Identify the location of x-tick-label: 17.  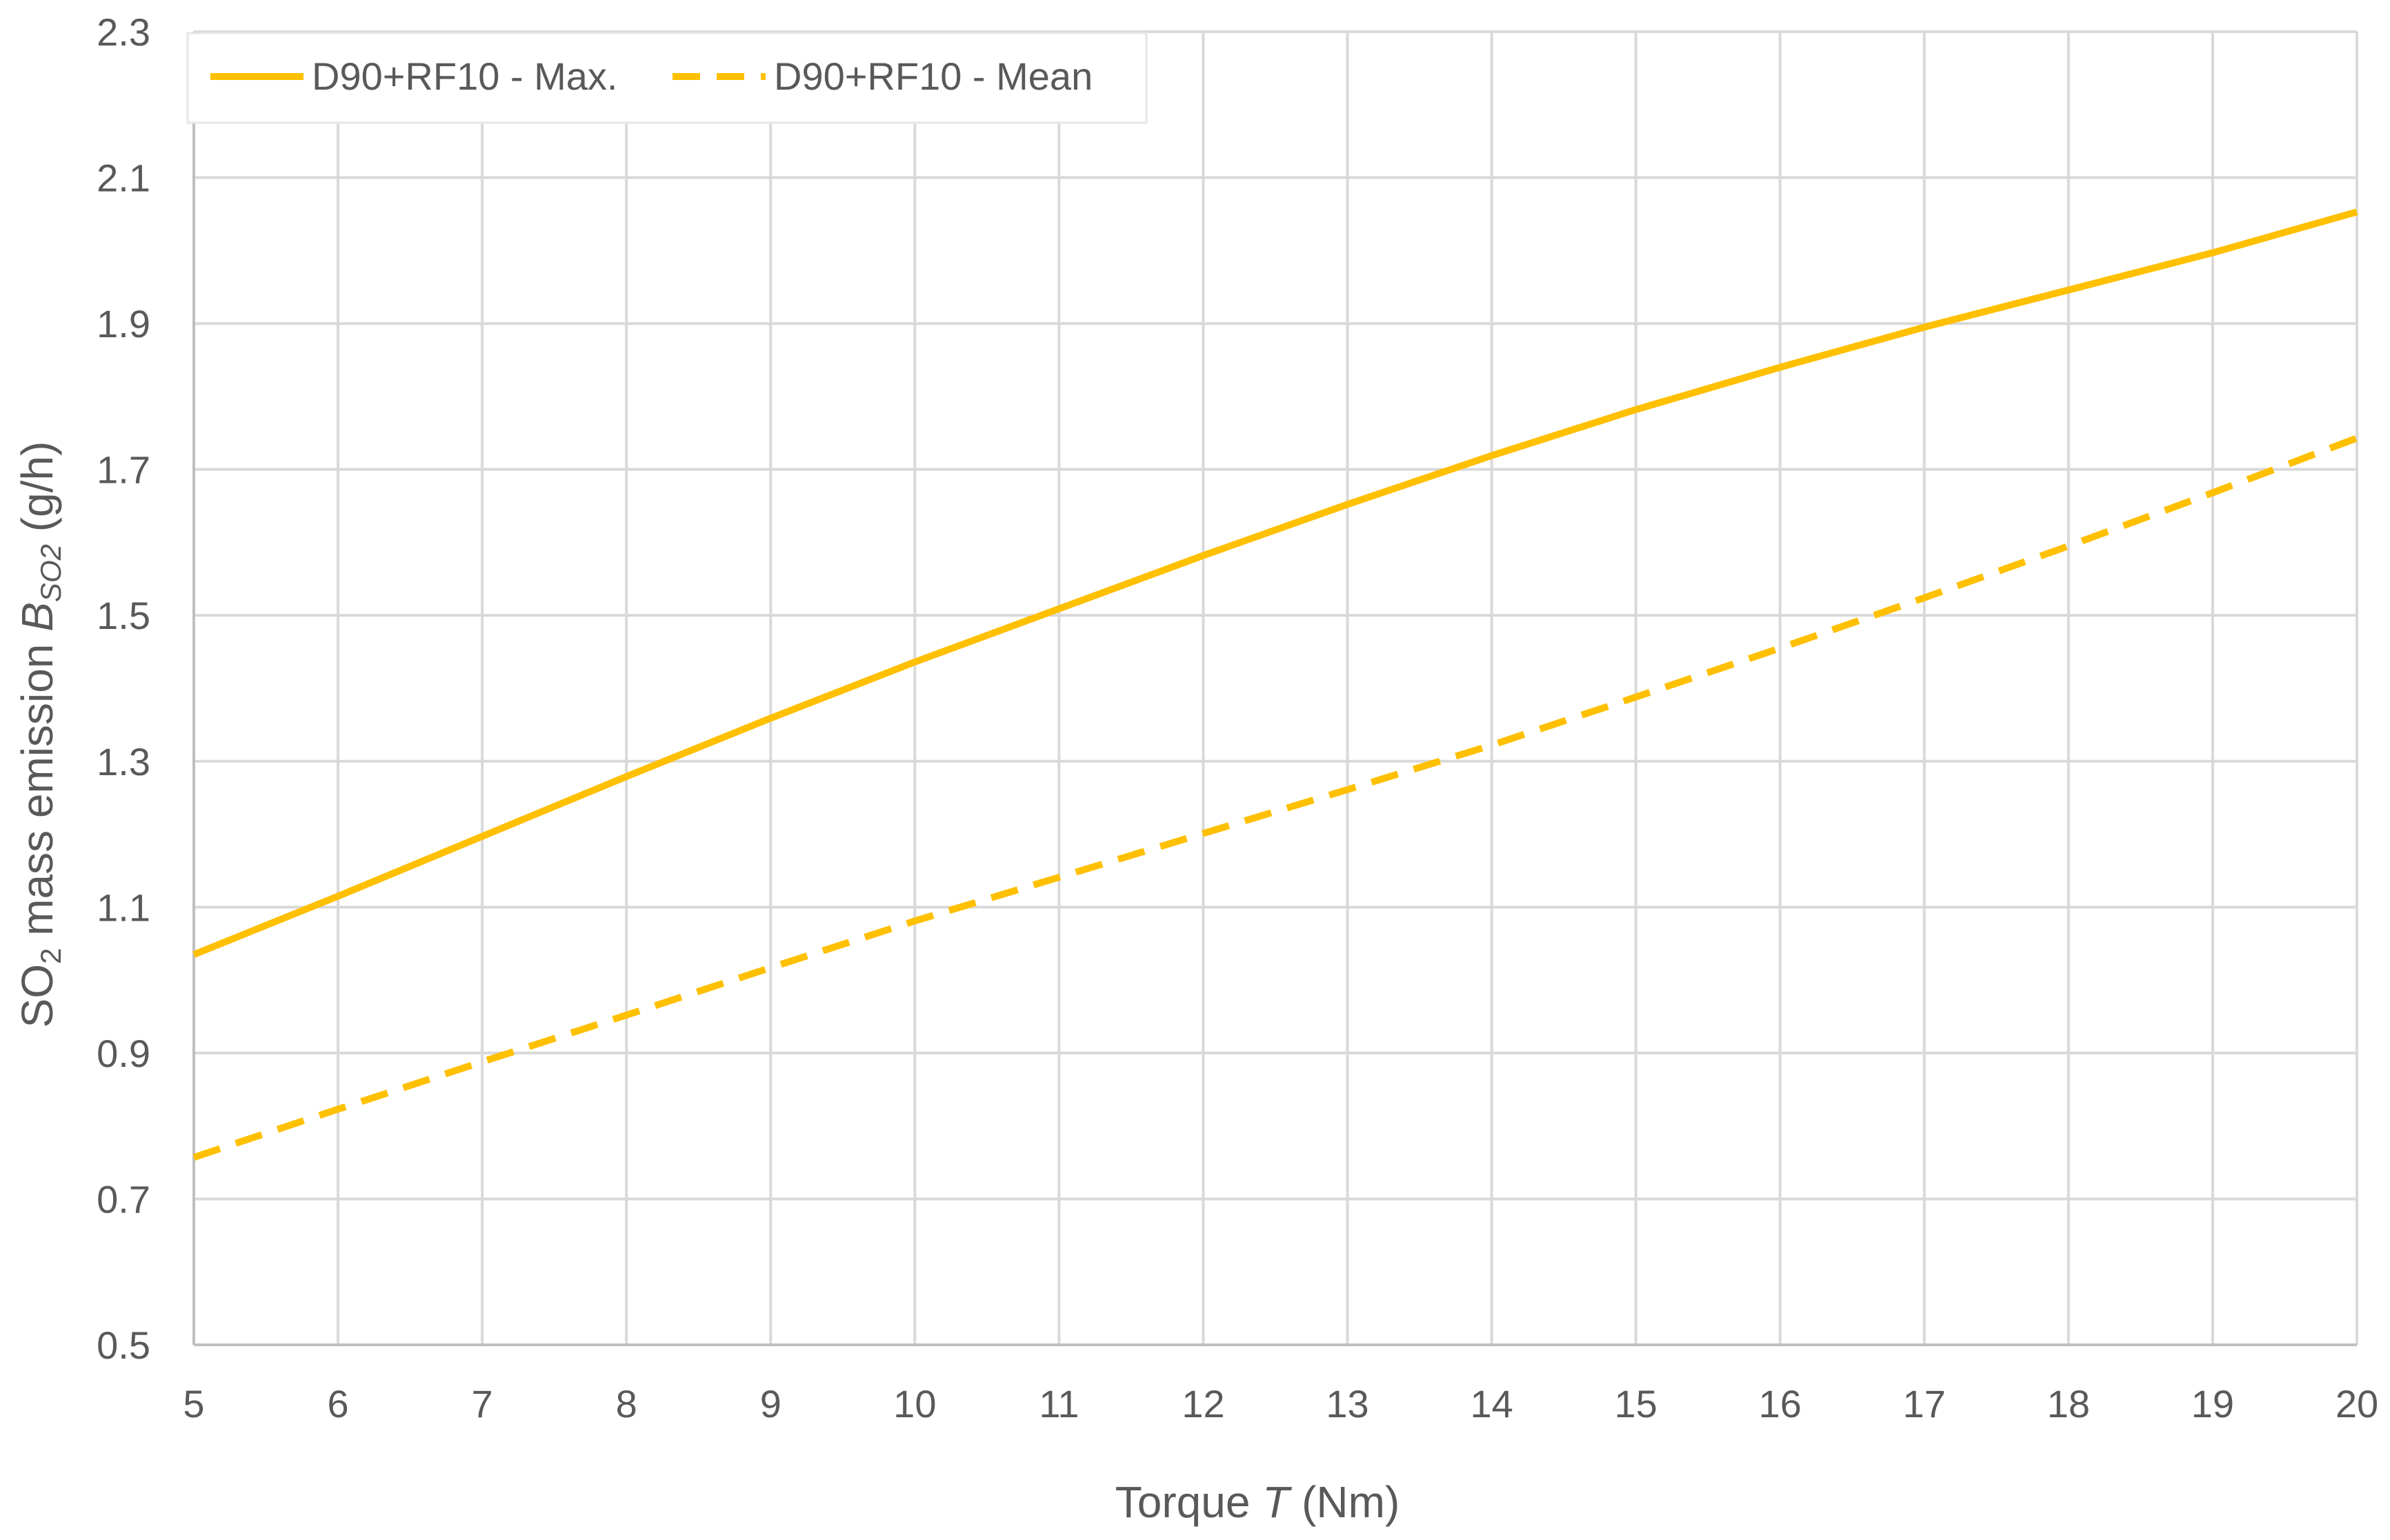
(1925, 1404).